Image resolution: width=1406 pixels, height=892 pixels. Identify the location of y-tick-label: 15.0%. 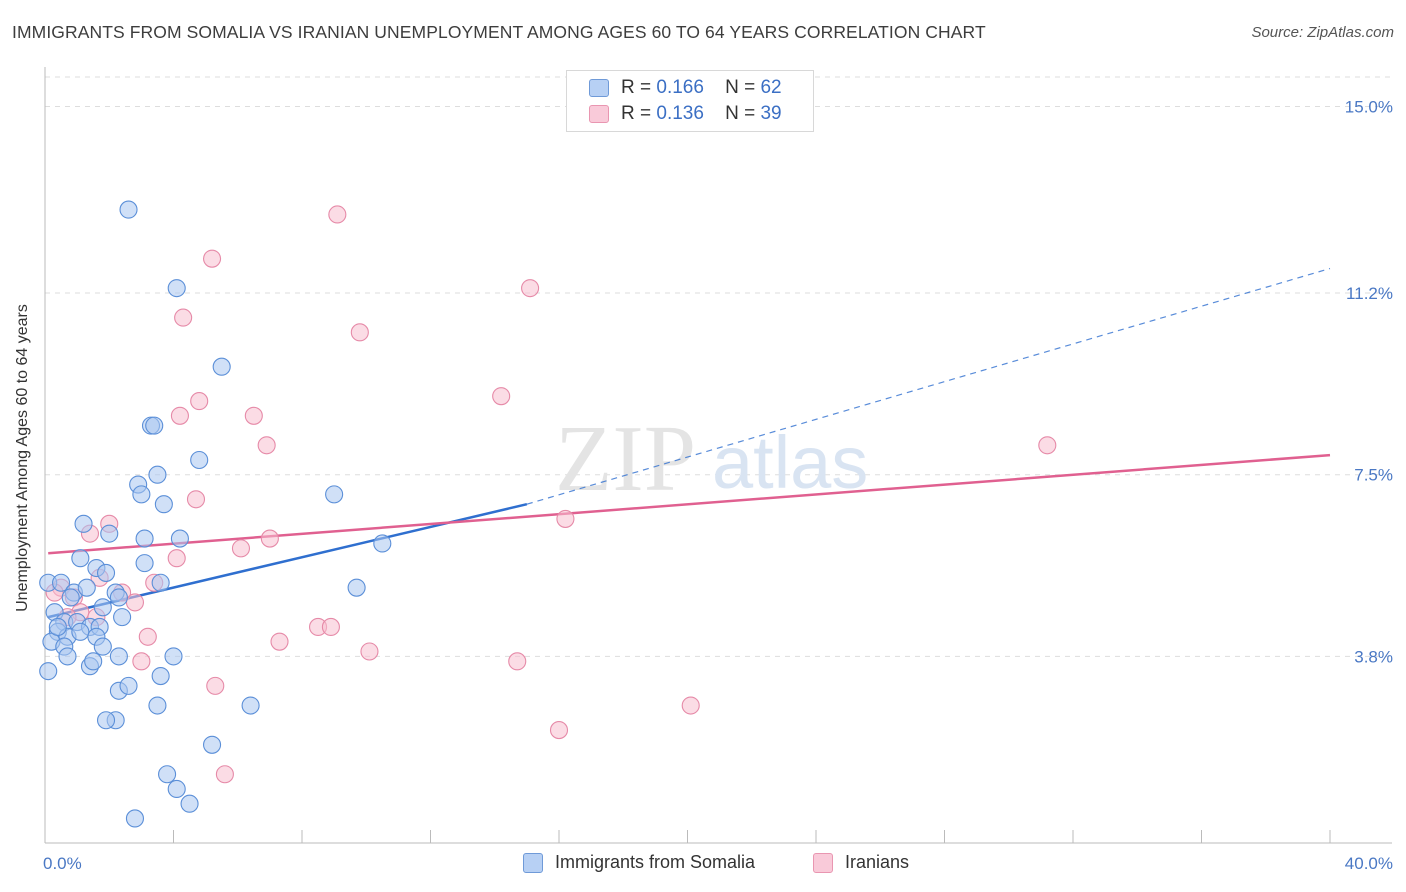
(1369, 106).